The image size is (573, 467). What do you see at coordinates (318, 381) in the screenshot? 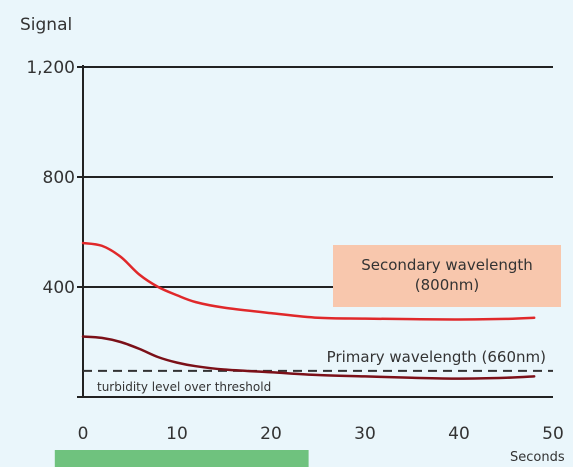
I see `threshold-group: turbidity level over threshold` at bounding box center [318, 381].